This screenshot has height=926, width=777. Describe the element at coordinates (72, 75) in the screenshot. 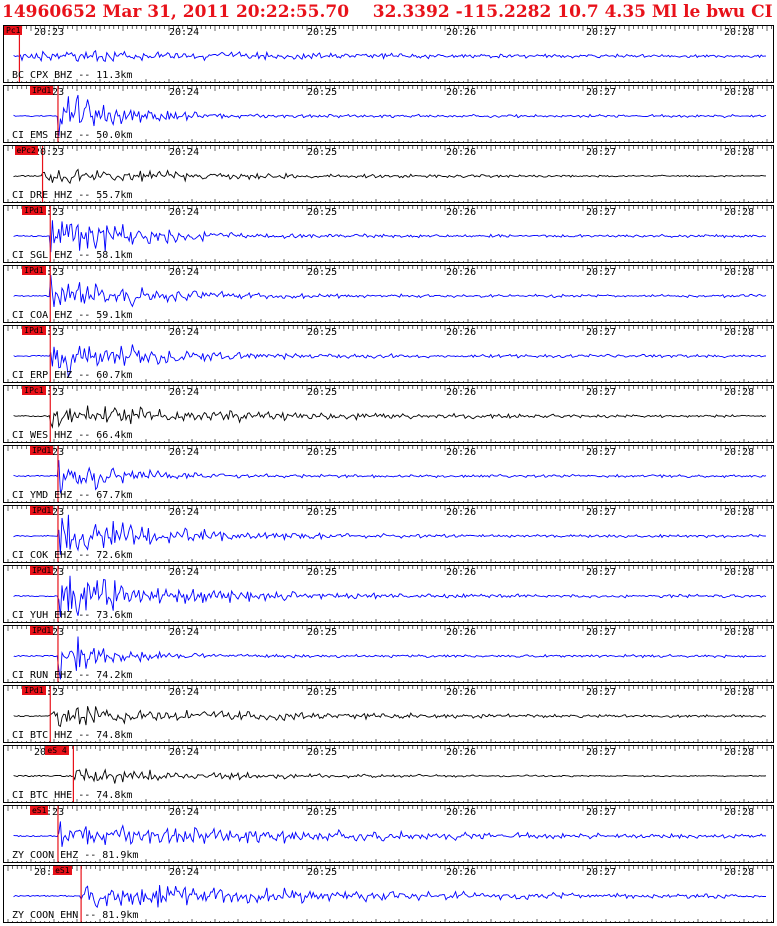

I see `station-label: BC CPX BHZ -- 11.3km` at that location.